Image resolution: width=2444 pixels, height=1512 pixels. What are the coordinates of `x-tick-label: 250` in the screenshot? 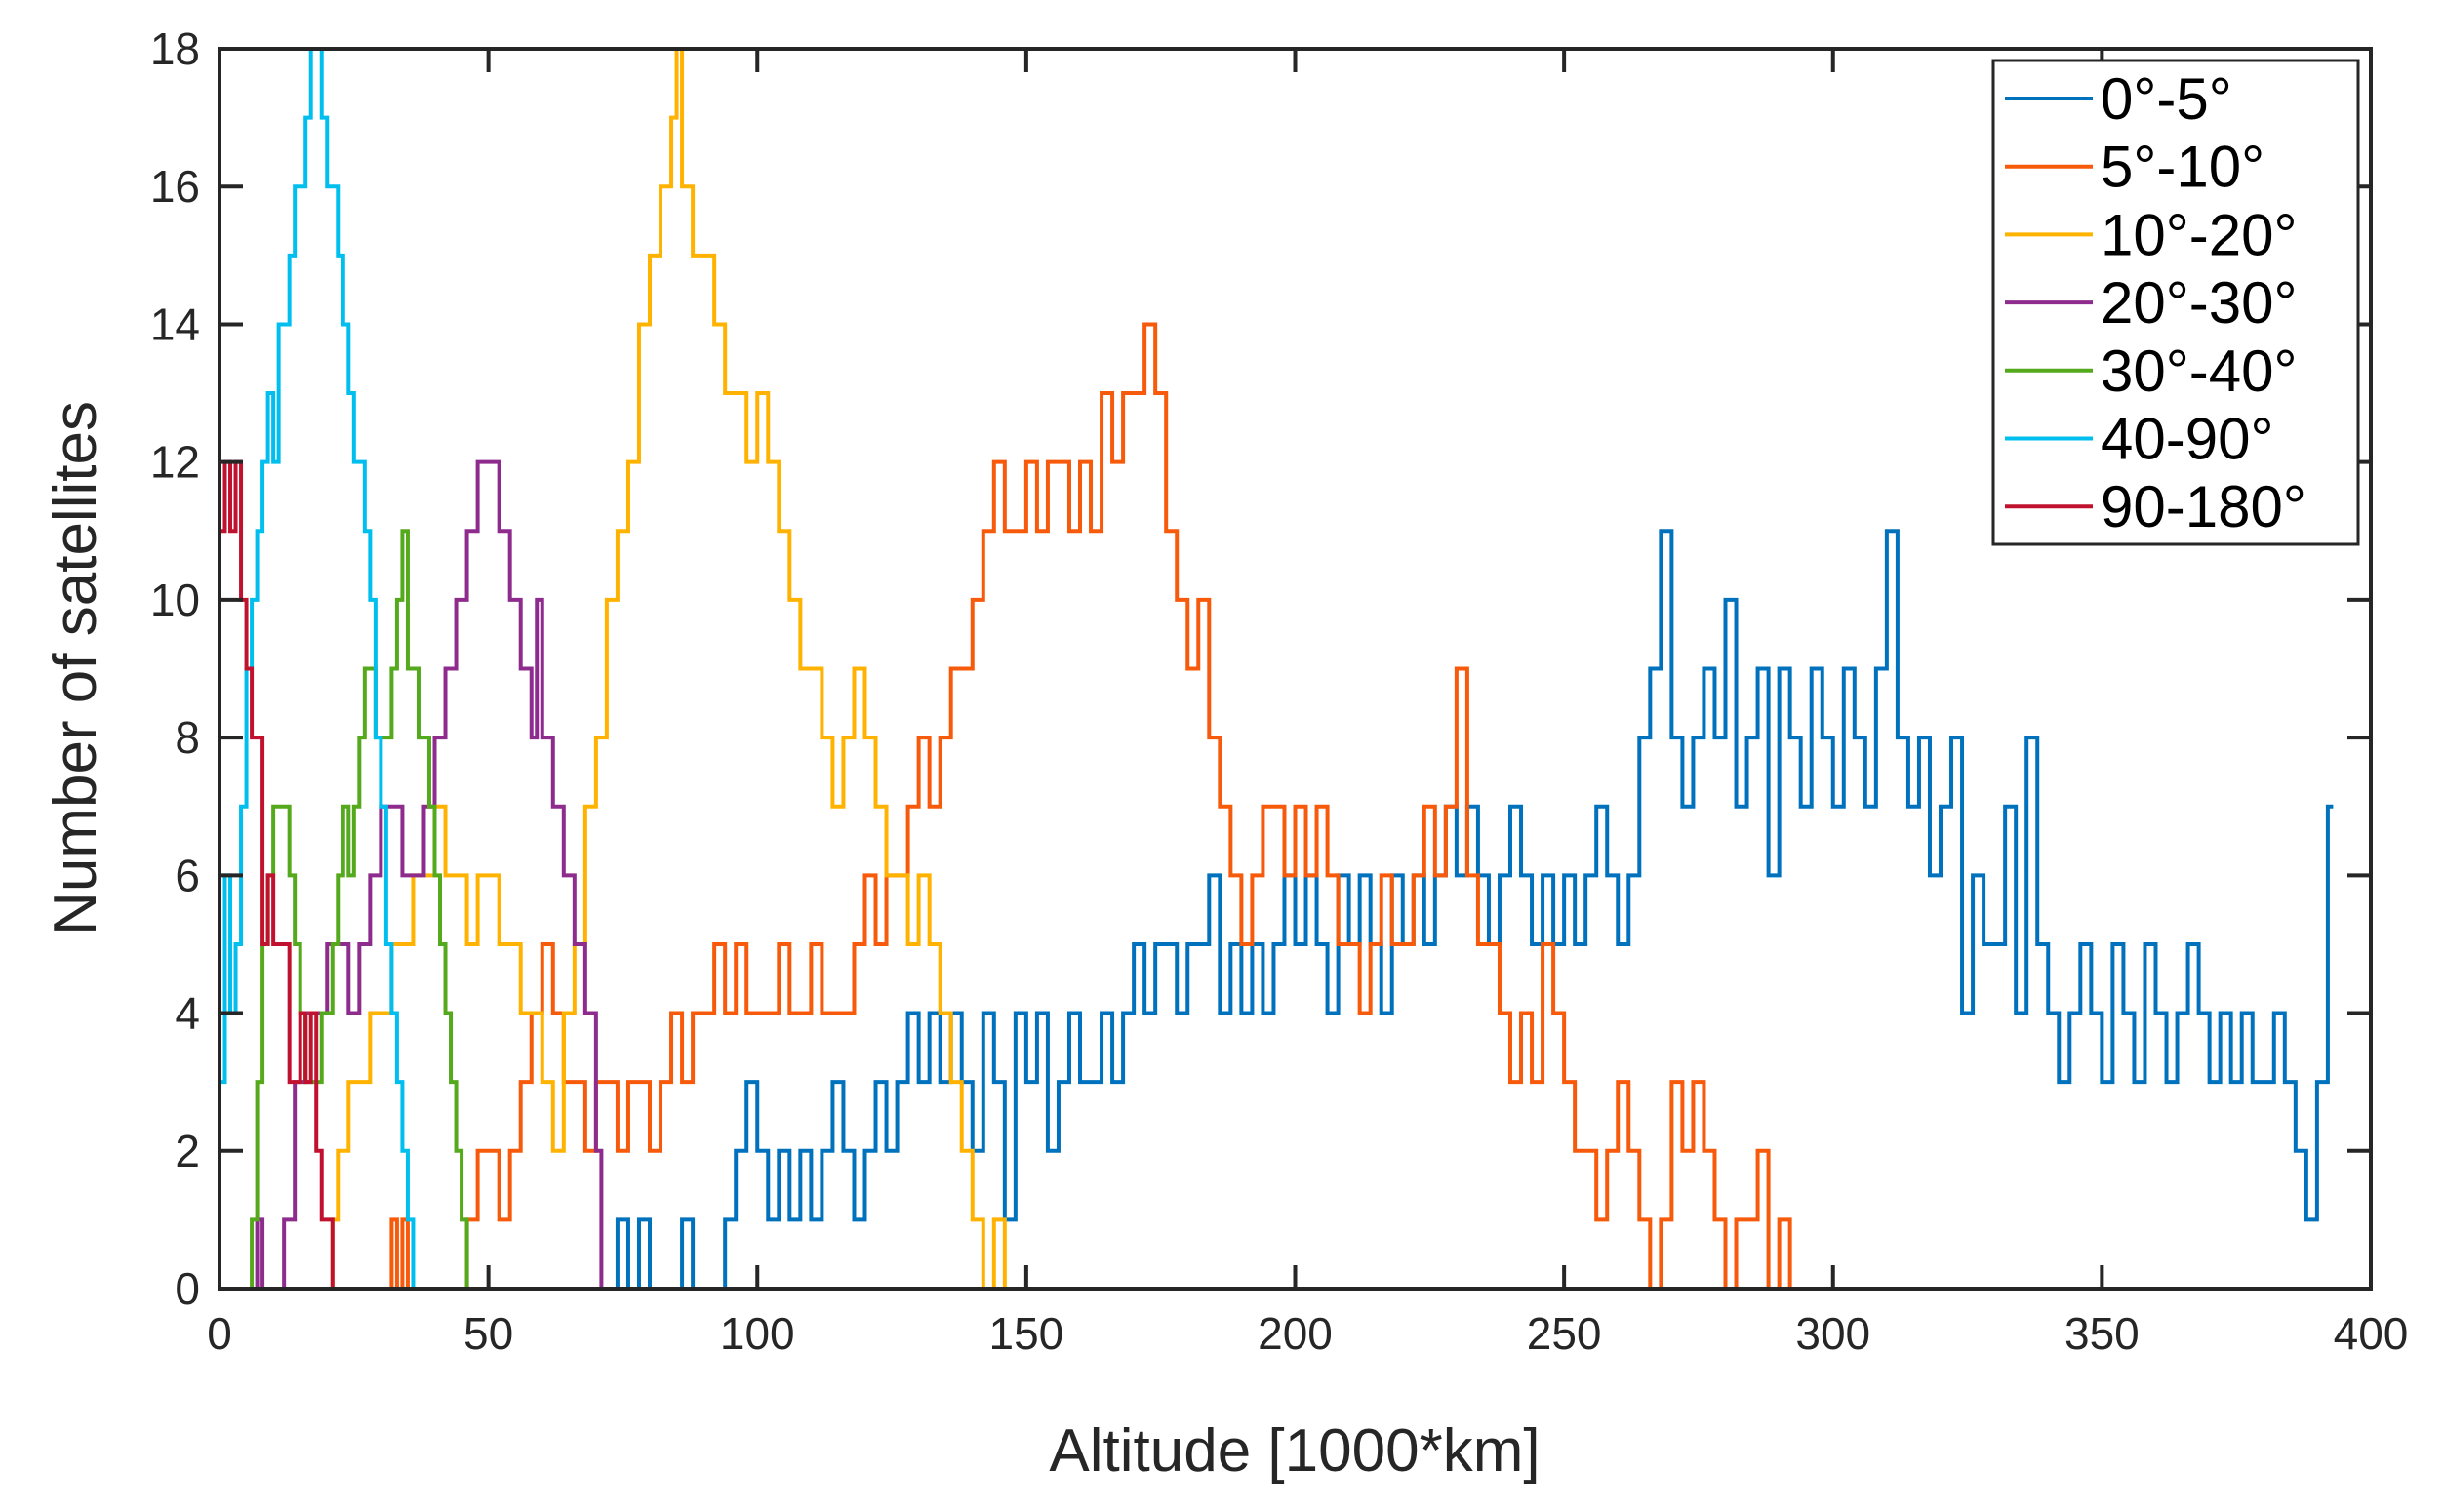 It's located at (1564, 1333).